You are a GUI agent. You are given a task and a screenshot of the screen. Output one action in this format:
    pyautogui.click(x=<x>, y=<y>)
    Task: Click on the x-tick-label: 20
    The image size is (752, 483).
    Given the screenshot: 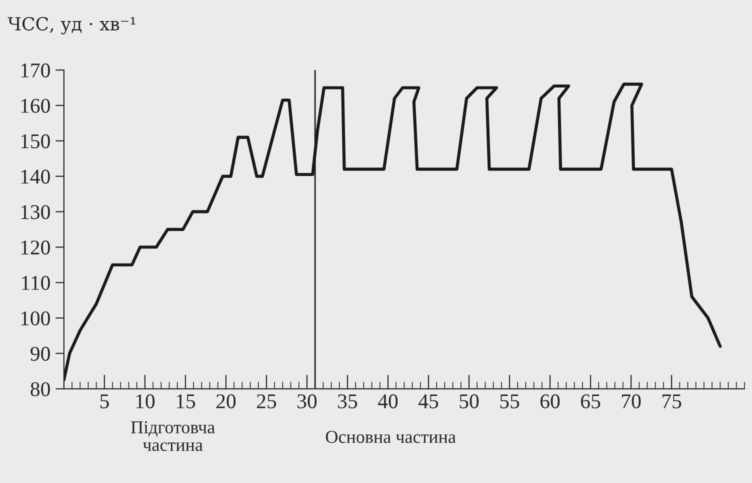 What is the action you would take?
    pyautogui.click(x=226, y=401)
    